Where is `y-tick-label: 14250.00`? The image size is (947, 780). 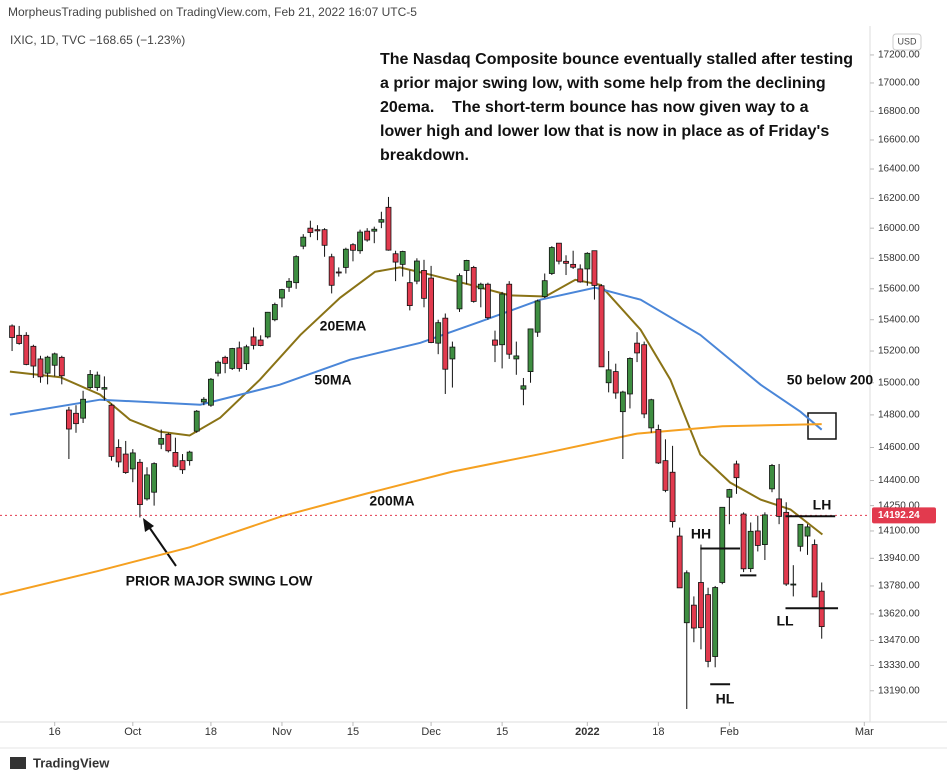 y-tick-label: 14250.00 is located at coordinates (899, 505).